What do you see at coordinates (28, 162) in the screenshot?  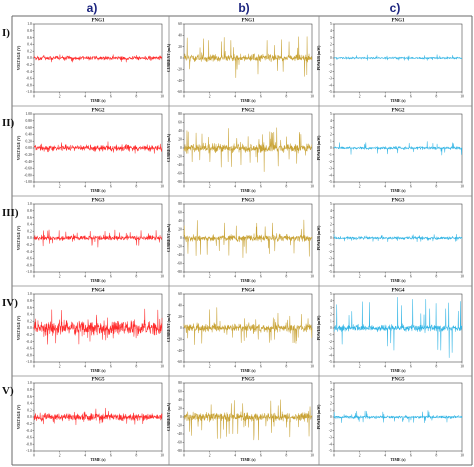 I see `y-tick-label: -0.40` at bounding box center [28, 162].